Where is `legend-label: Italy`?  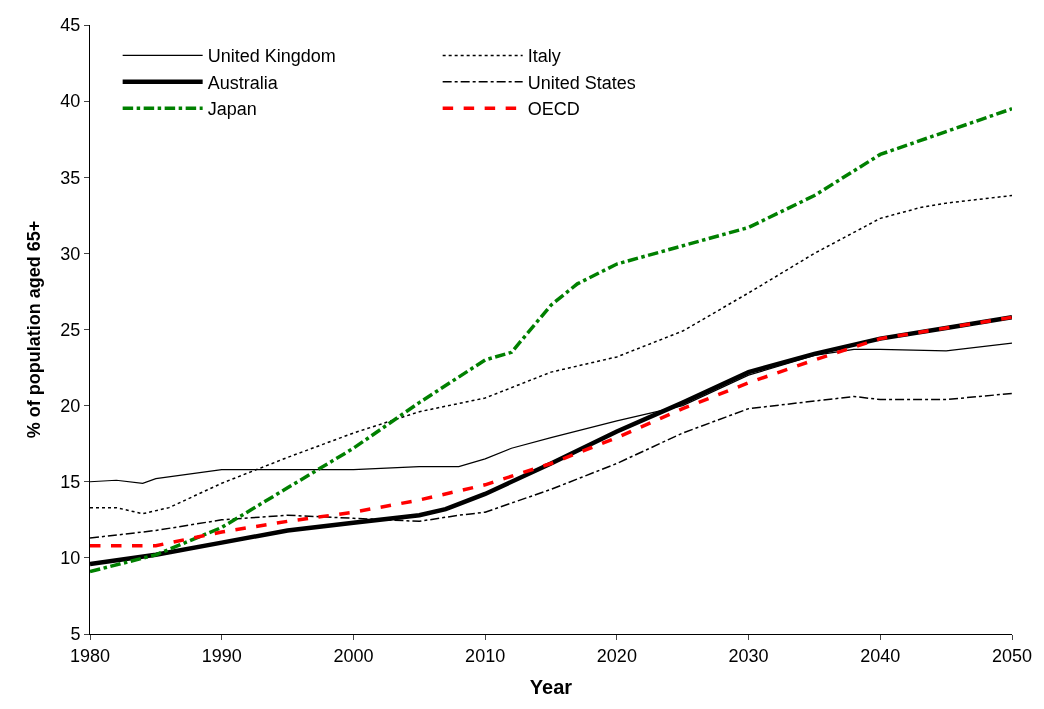 legend-label: Italy is located at coordinates (544, 56).